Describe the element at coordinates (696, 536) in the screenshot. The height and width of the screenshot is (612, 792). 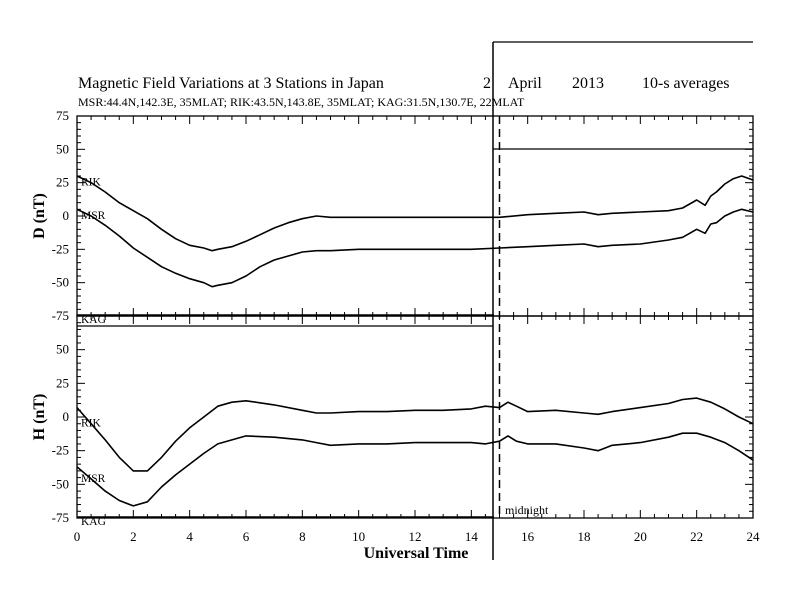
I see `xtick-label: 22` at that location.